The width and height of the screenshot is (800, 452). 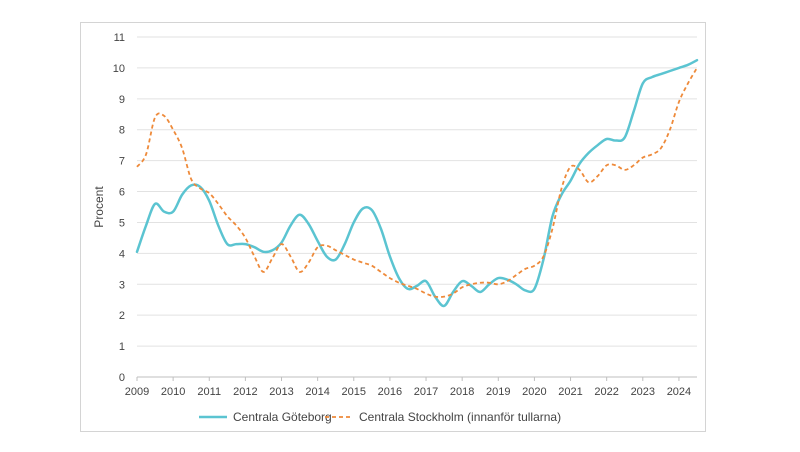 What do you see at coordinates (122, 131) in the screenshot?
I see `y-tick-label: 8` at bounding box center [122, 131].